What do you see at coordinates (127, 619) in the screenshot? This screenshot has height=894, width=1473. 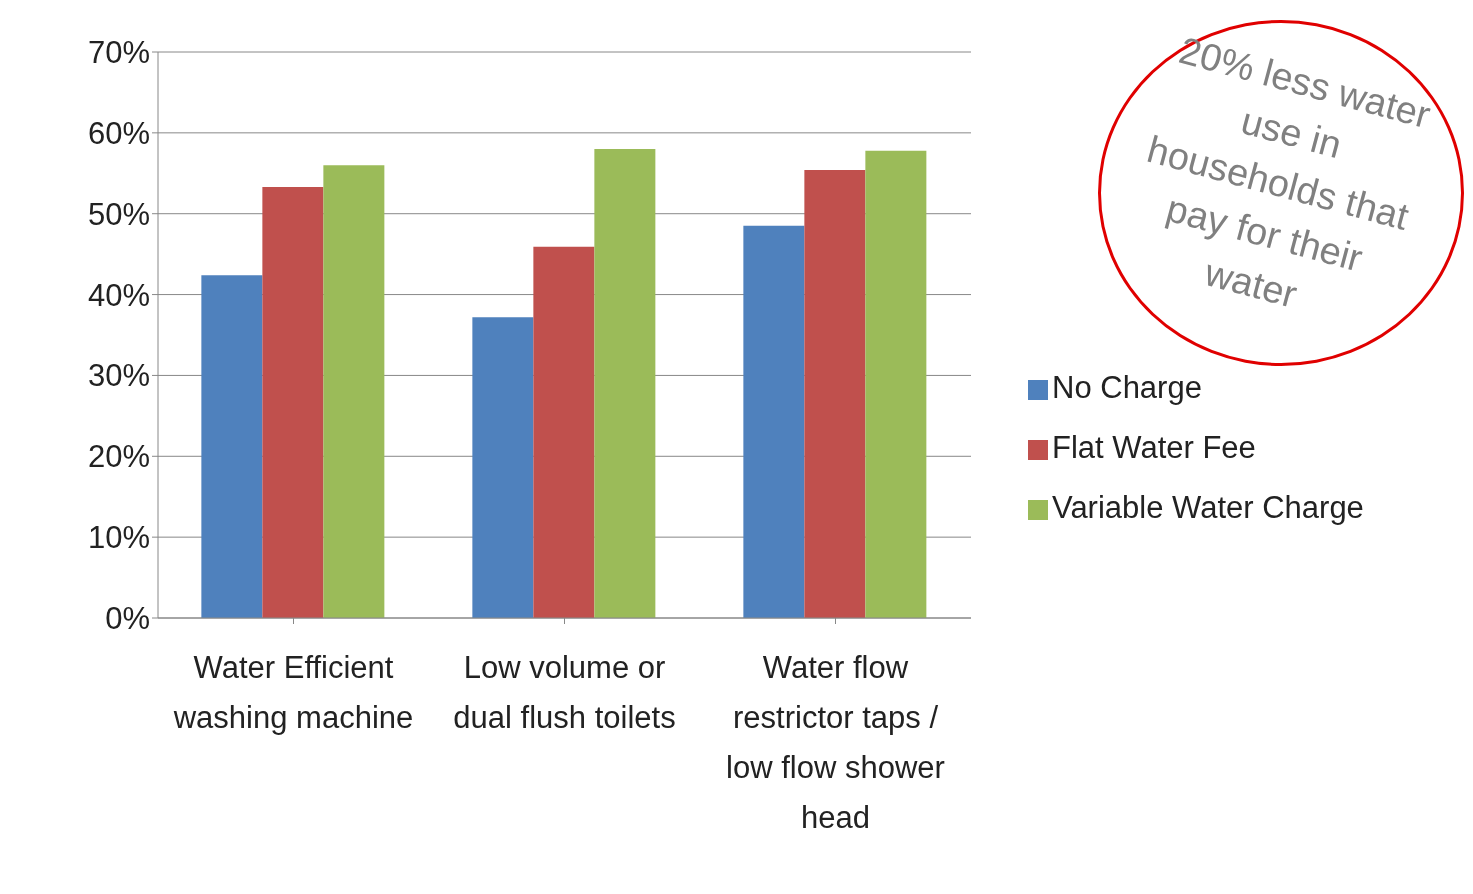 I see `y-tick-label: 0%` at bounding box center [127, 619].